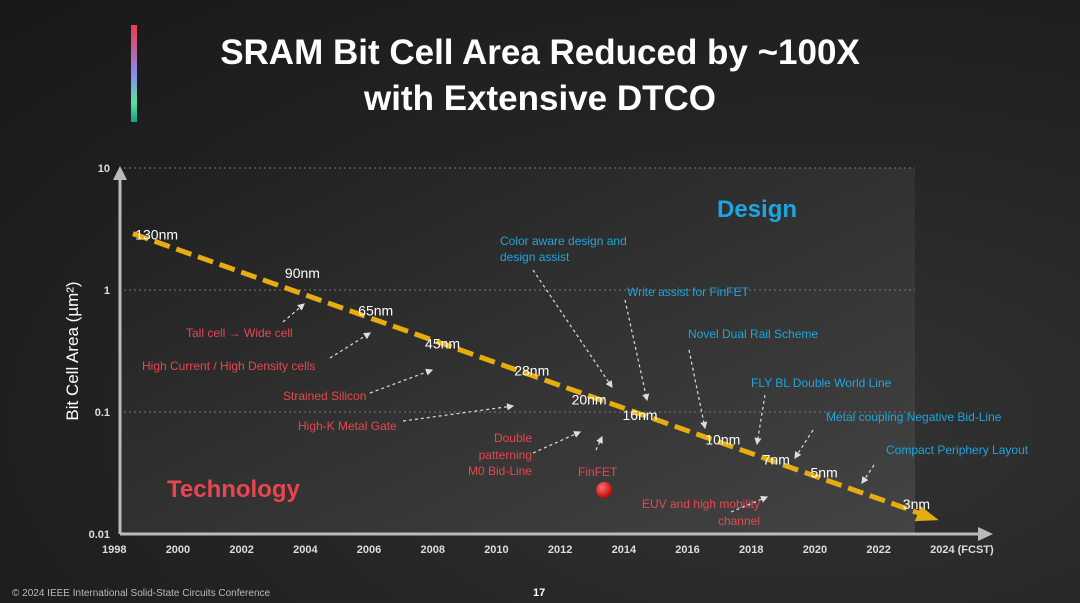  What do you see at coordinates (134, 73) in the screenshot?
I see `title-accent-bar` at bounding box center [134, 73].